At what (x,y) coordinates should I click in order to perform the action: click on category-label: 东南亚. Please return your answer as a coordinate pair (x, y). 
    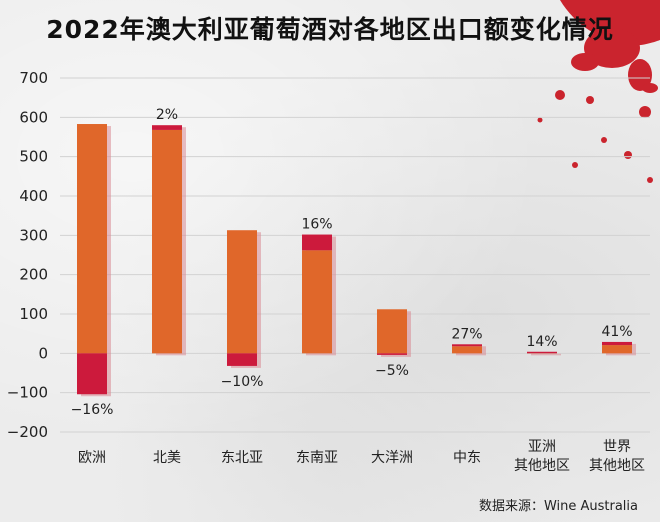
    Looking at the image, I should click on (317, 458).